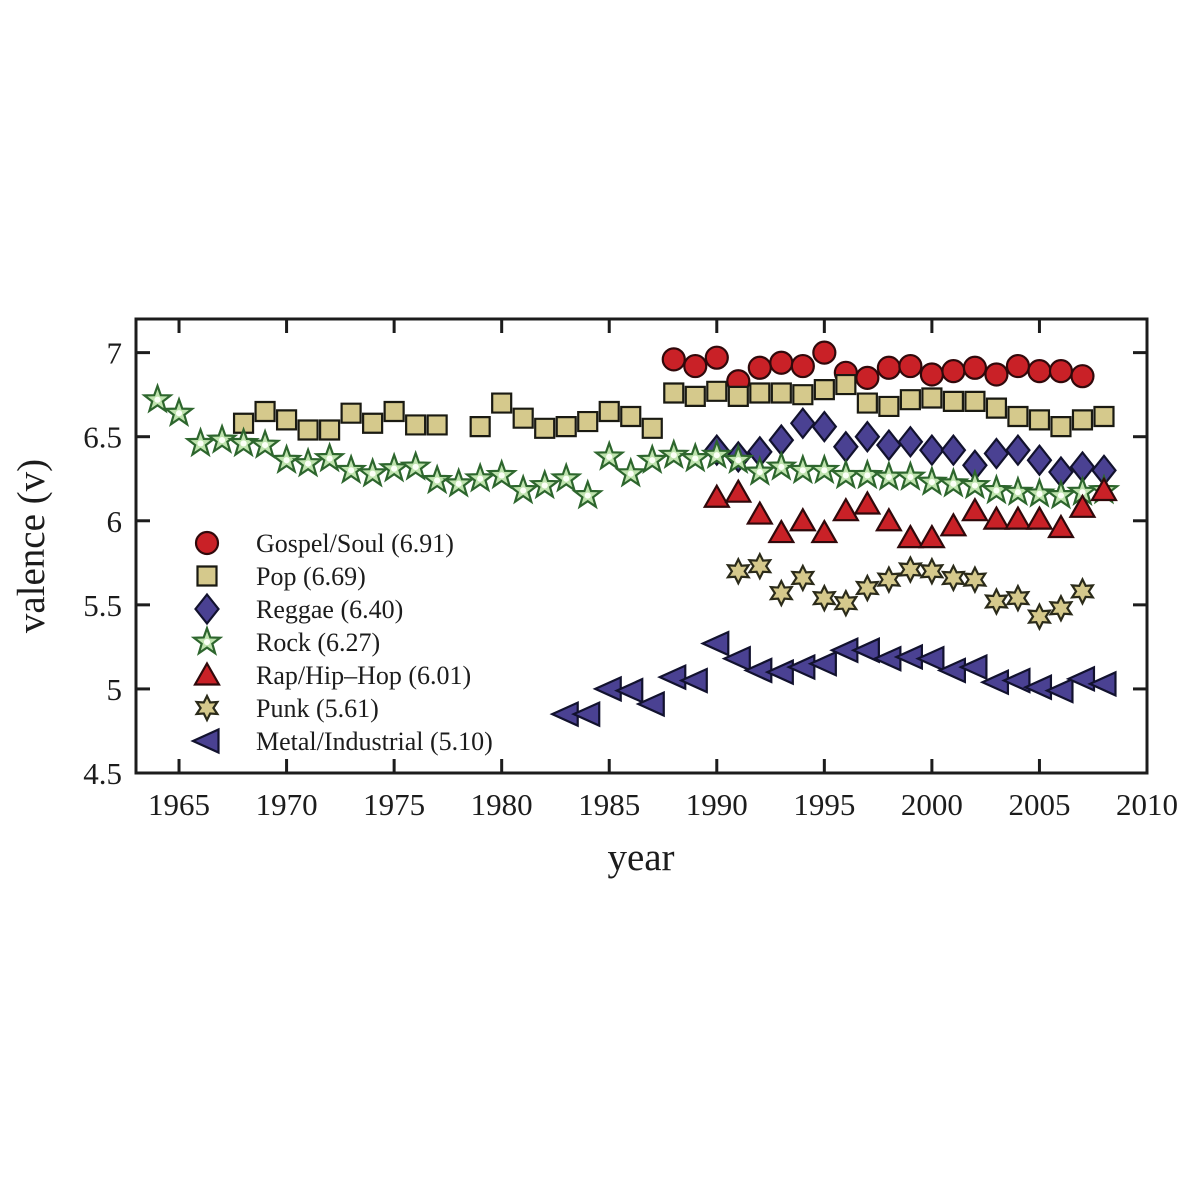  I want to click on x-tick-label: 1980, so click(502, 804).